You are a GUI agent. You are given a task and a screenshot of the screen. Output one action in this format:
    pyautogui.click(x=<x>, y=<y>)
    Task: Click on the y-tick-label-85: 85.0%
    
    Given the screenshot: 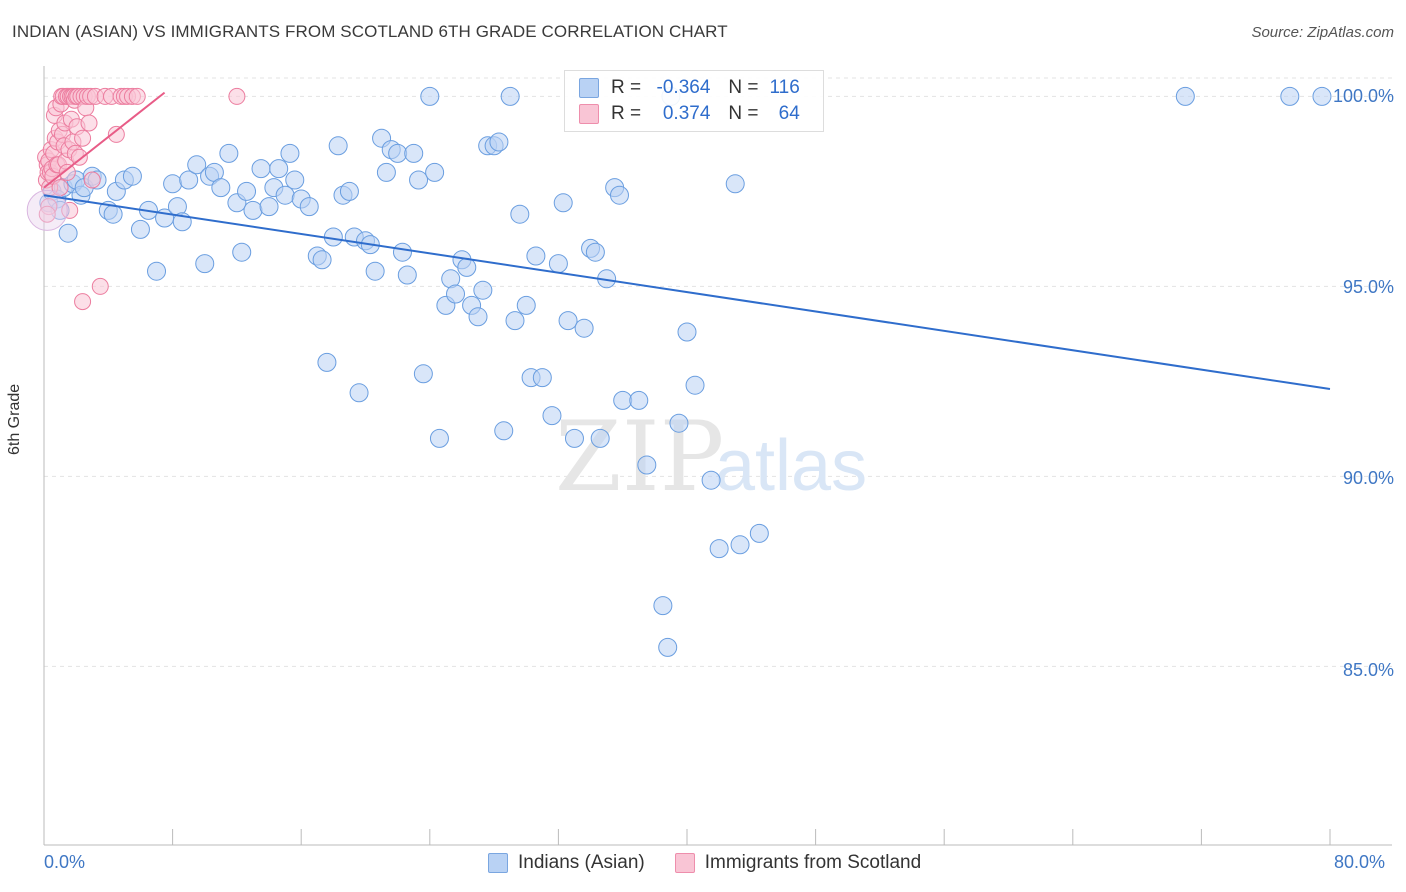 What is the action you would take?
    pyautogui.click(x=1368, y=670)
    